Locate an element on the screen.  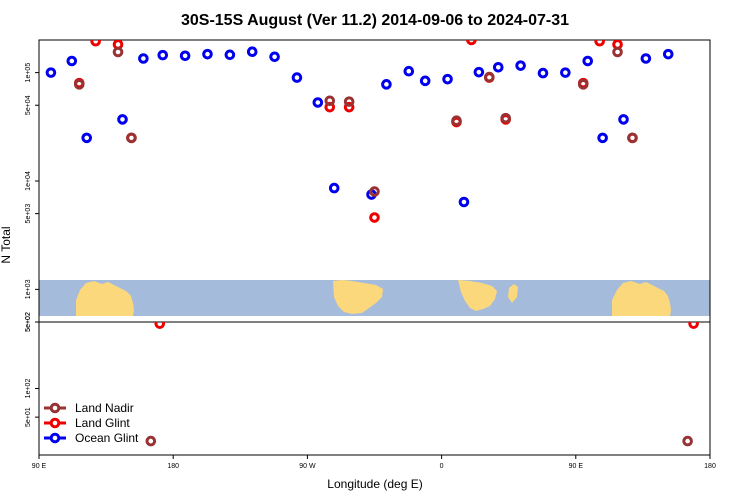
legend-label-land-glint: Land Glint is located at coordinates (102, 423).